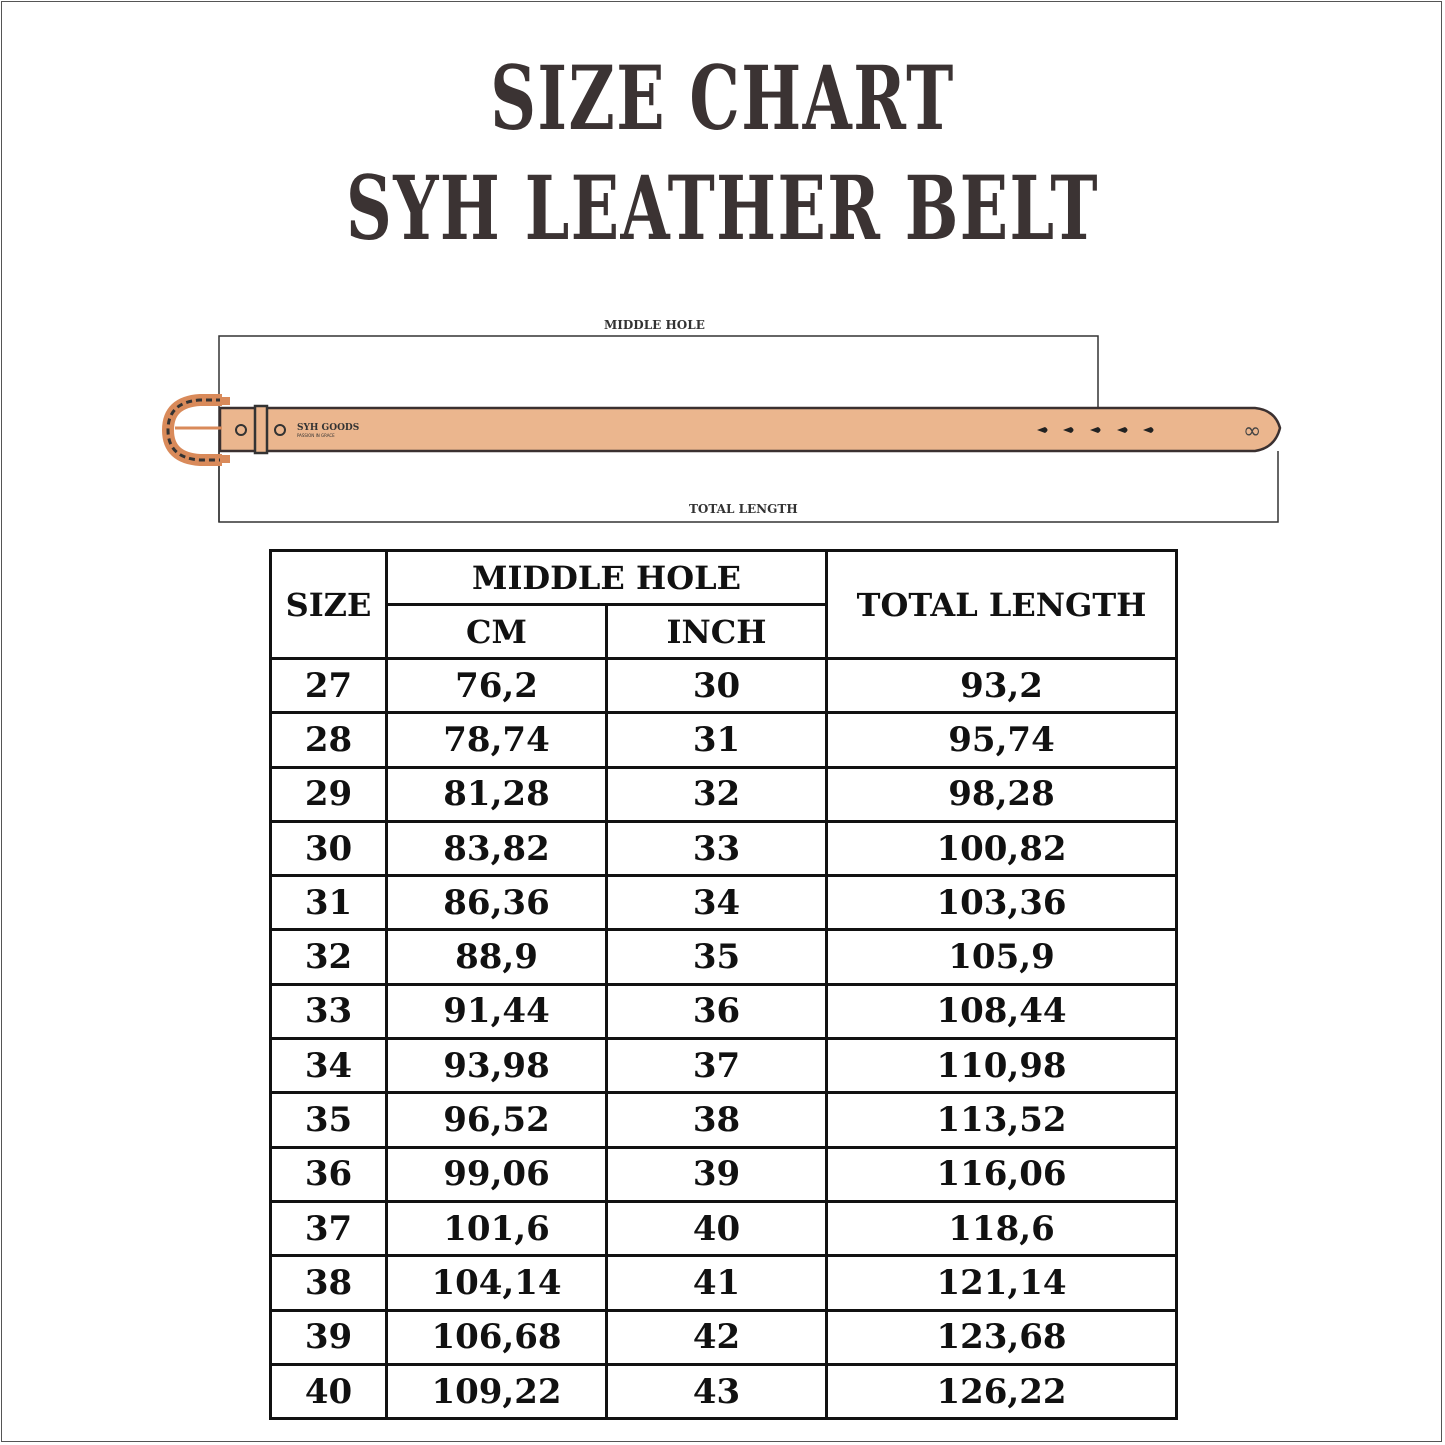 This screenshot has width=1445, height=1445. I want to click on table-row: 30 83,82 33 100,82, so click(723, 848).